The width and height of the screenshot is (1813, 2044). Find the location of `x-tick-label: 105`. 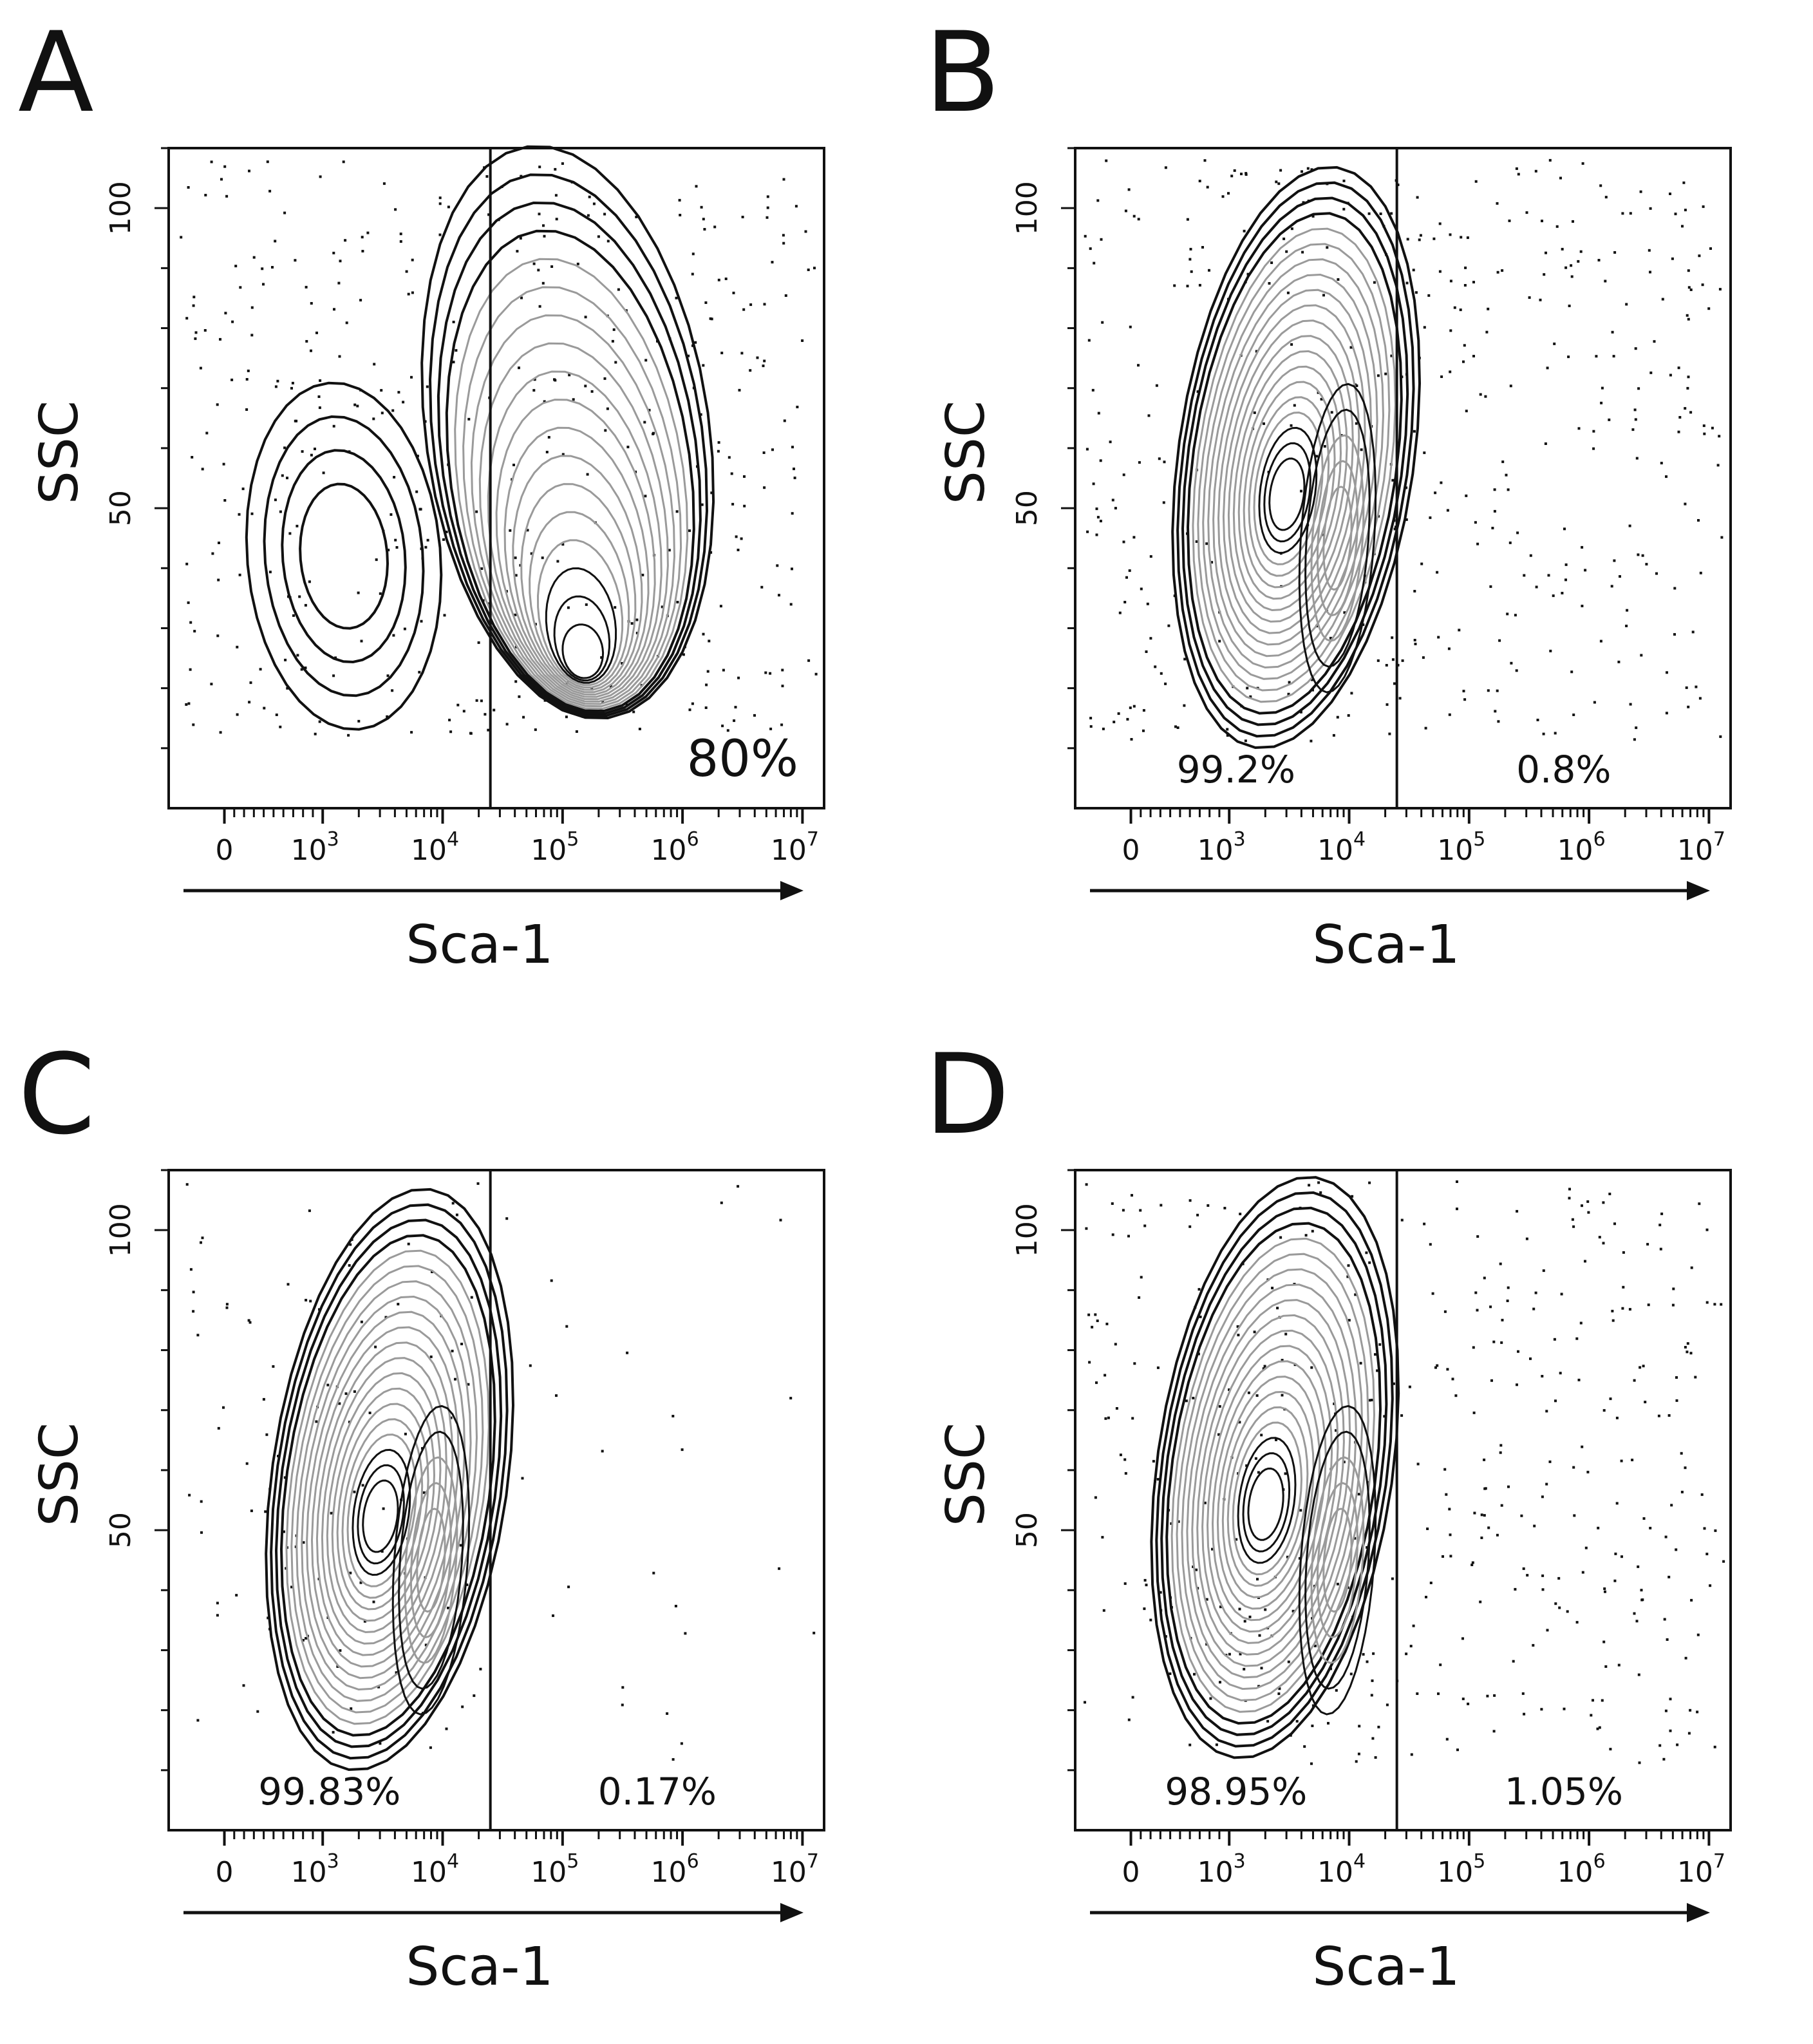

x-tick-label: 105 is located at coordinates (555, 847).